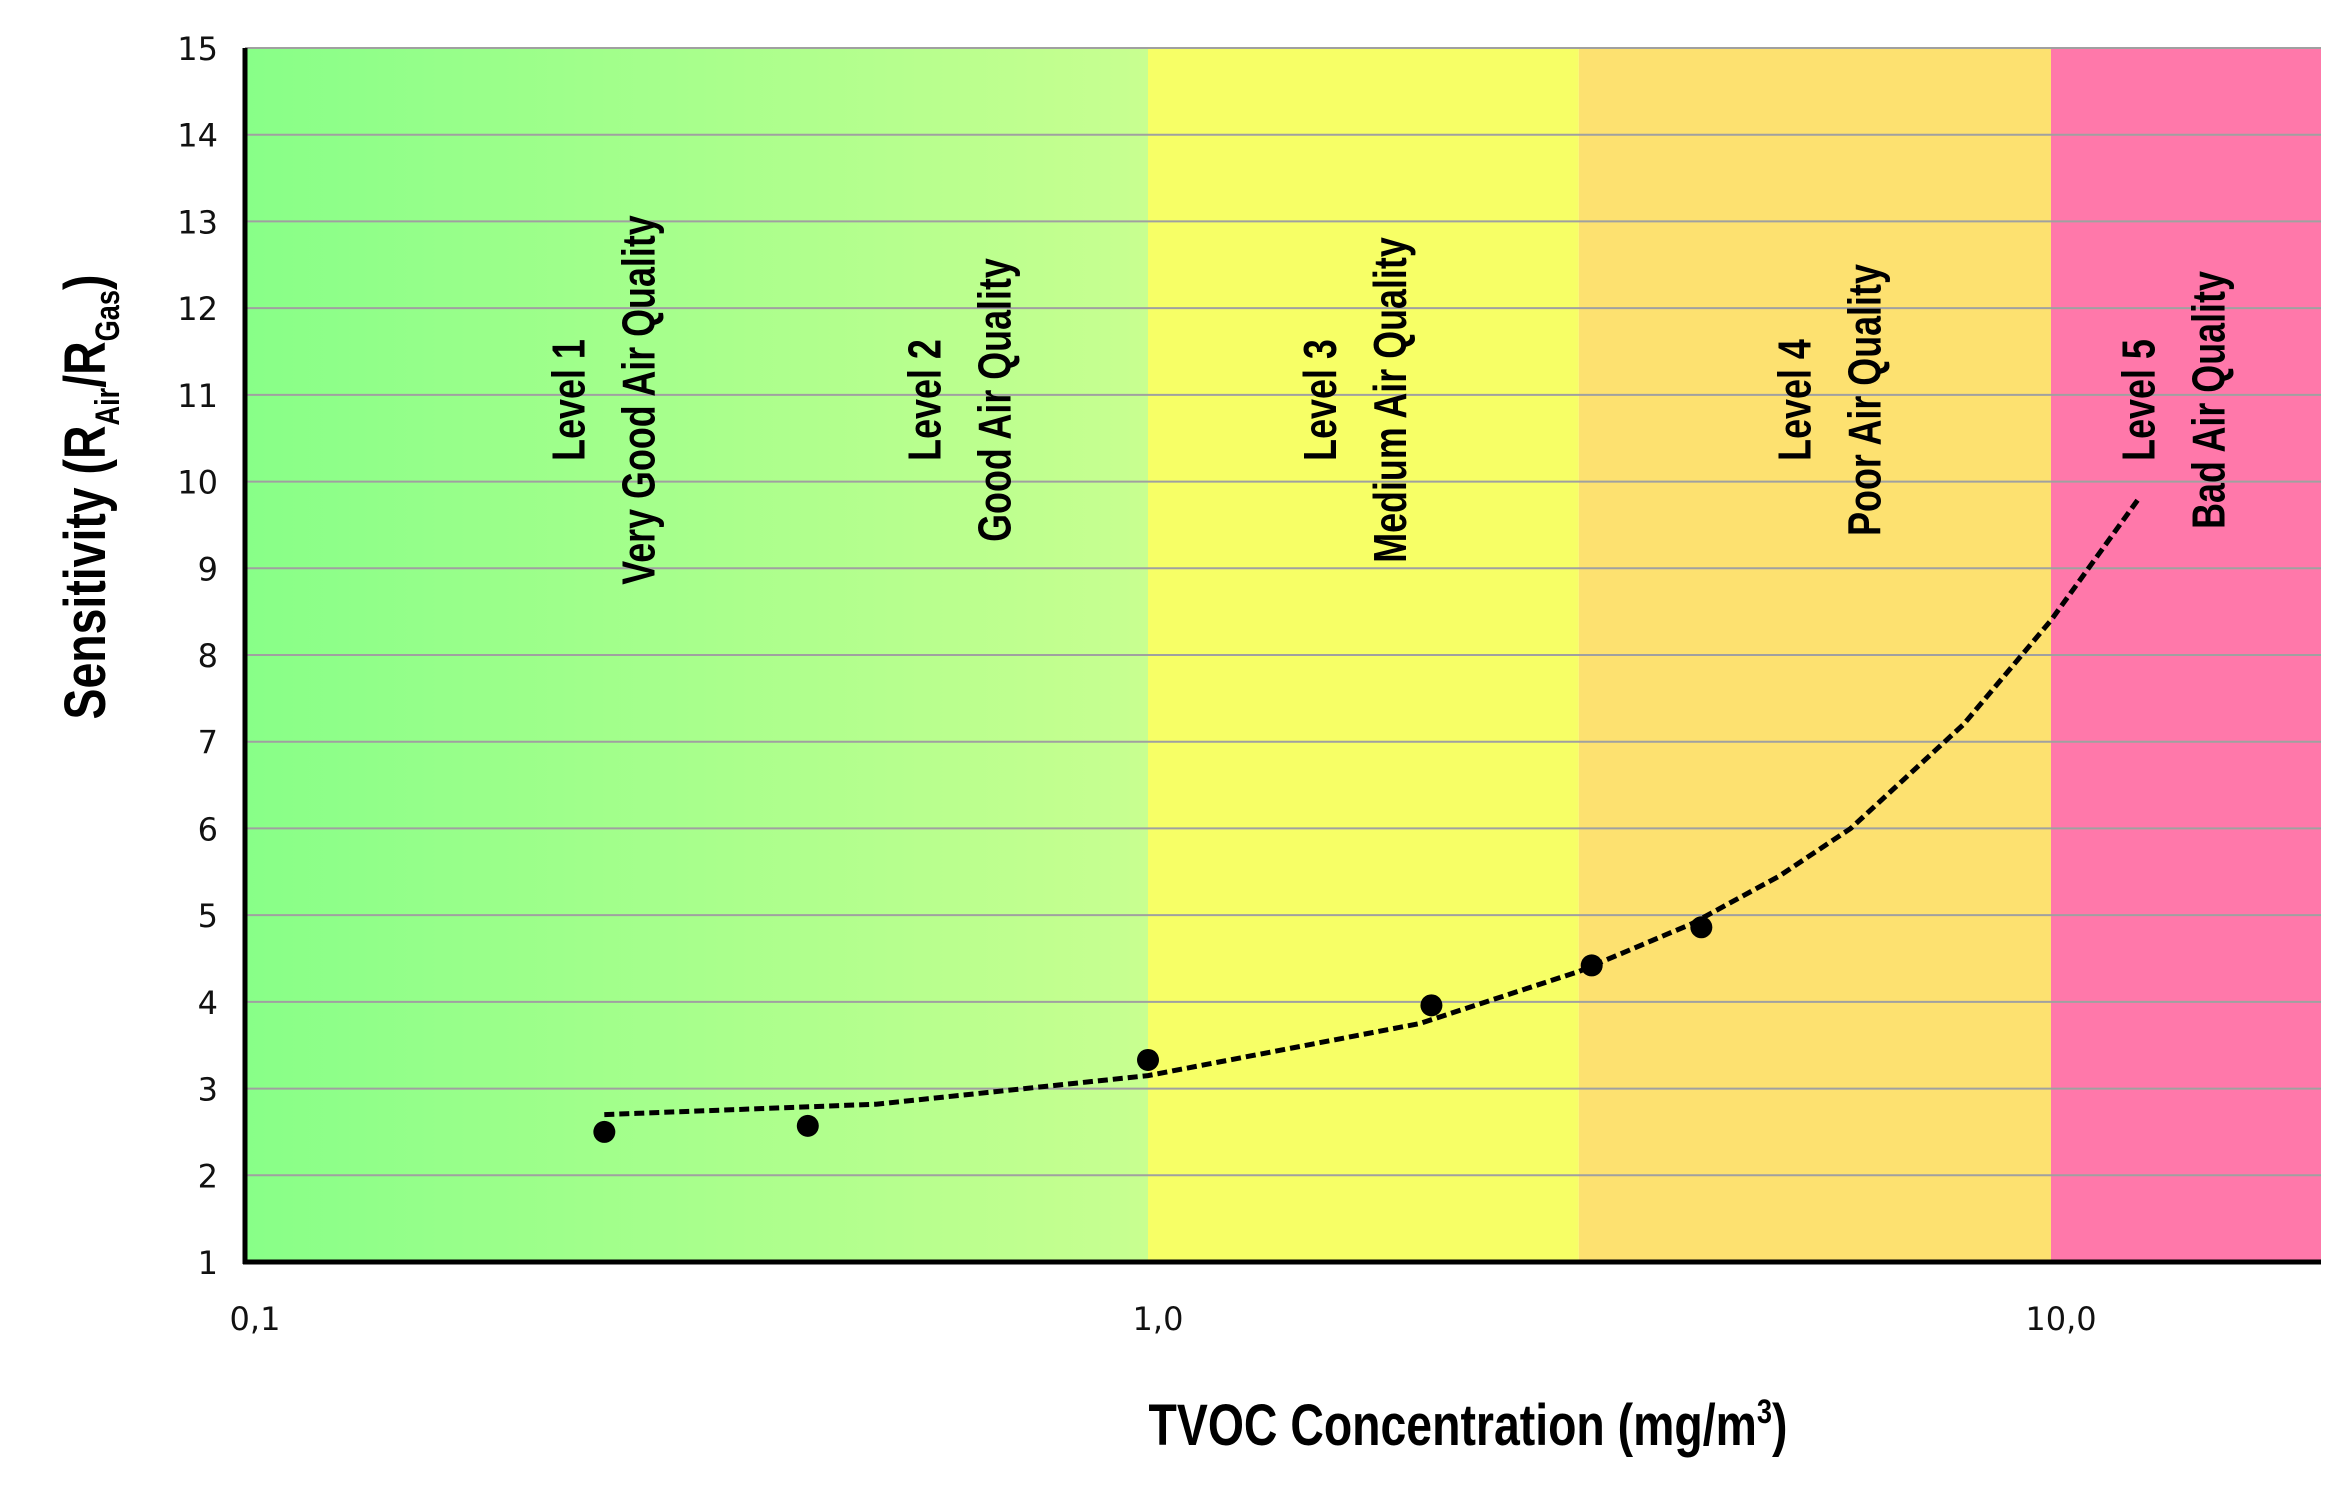  I want to click on y-tick-label: 2, so click(208, 1176).